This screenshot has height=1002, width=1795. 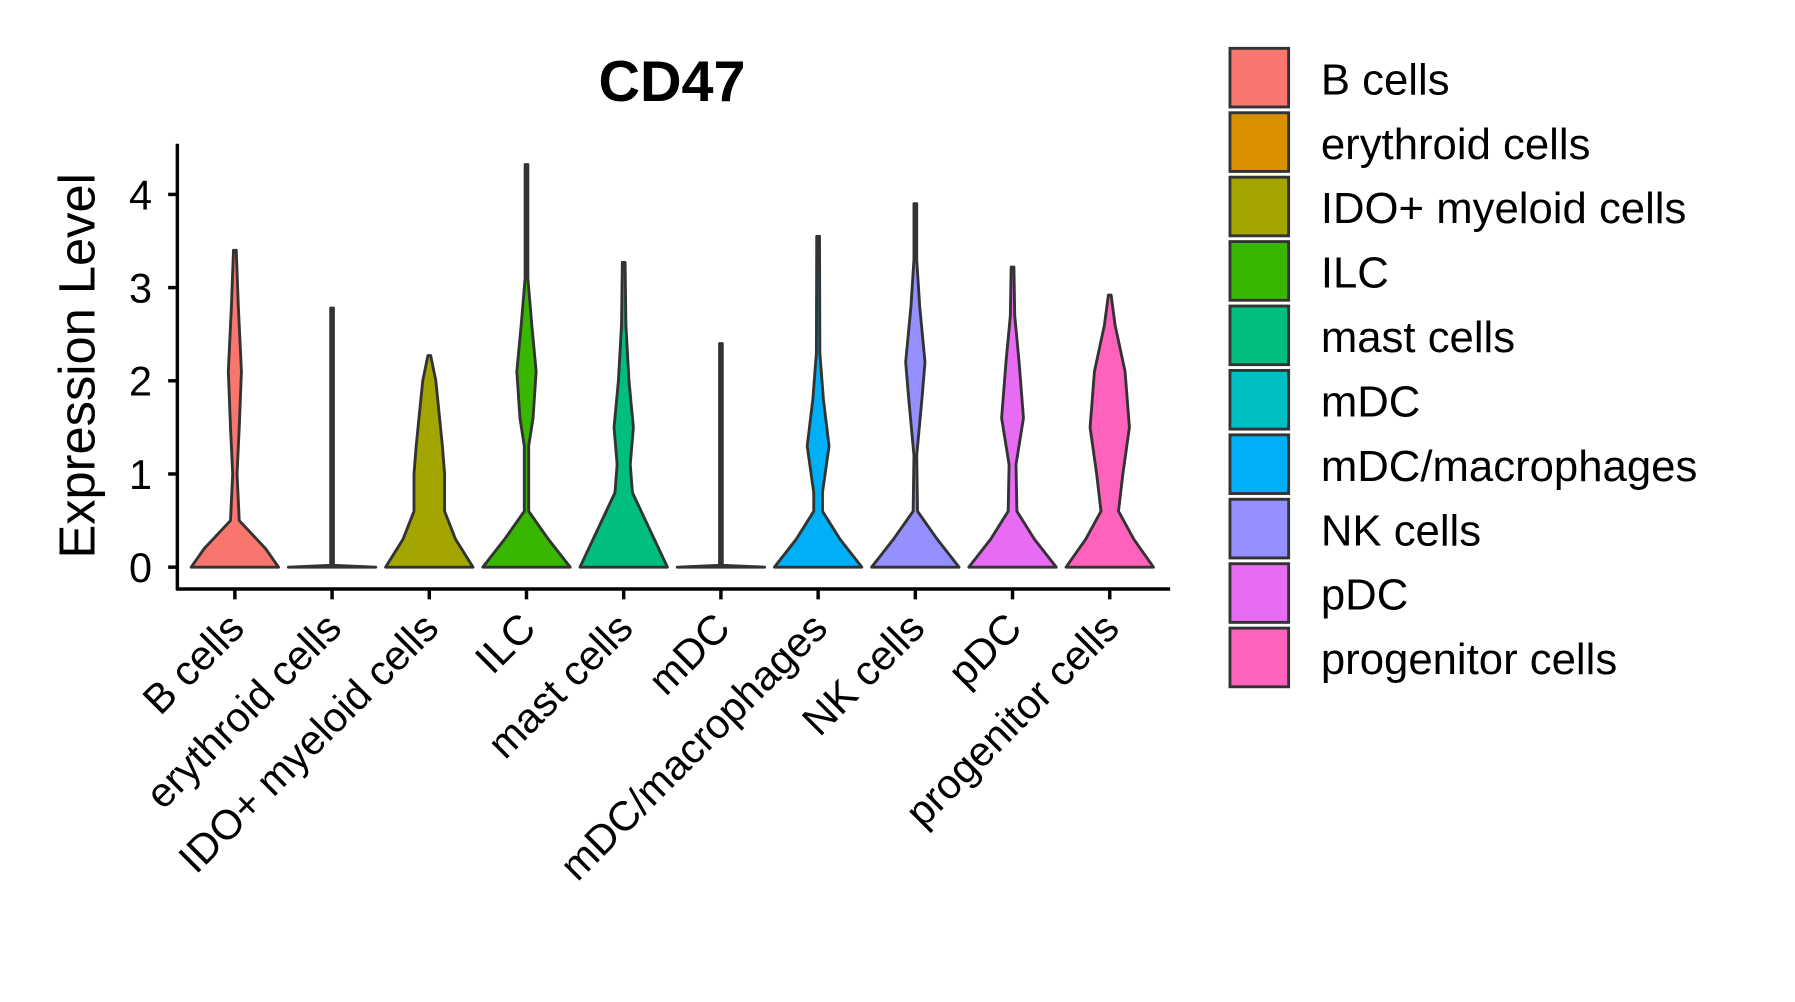 I want to click on legend-label: mast cells, so click(x=1418, y=337).